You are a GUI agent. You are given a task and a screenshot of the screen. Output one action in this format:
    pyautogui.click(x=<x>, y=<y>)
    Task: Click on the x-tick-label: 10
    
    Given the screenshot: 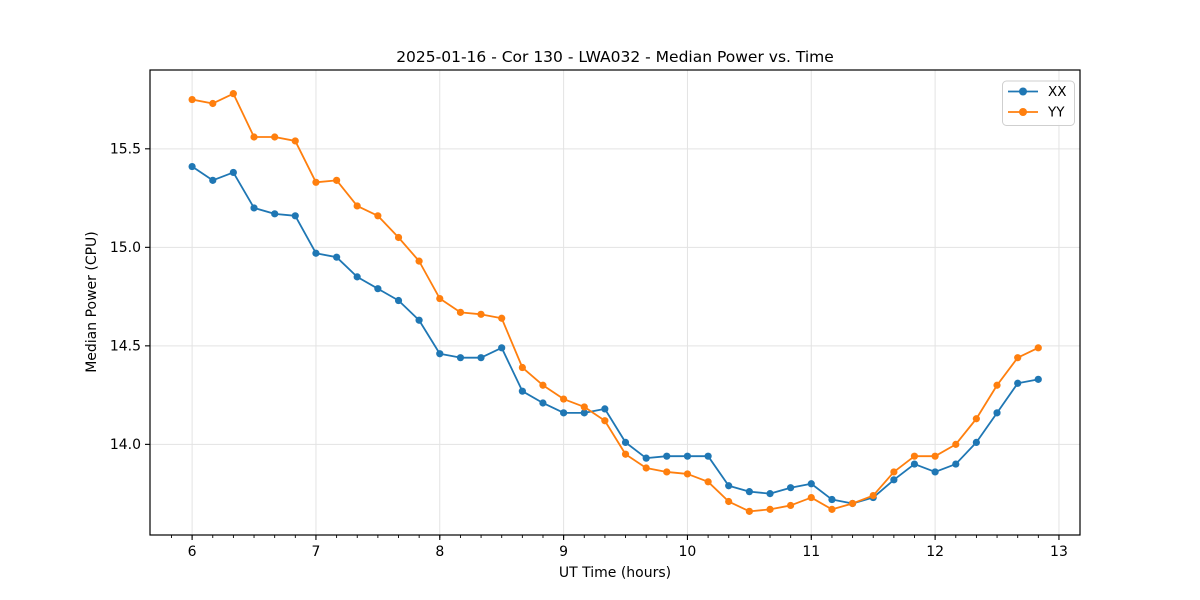 What is the action you would take?
    pyautogui.click(x=688, y=552)
    